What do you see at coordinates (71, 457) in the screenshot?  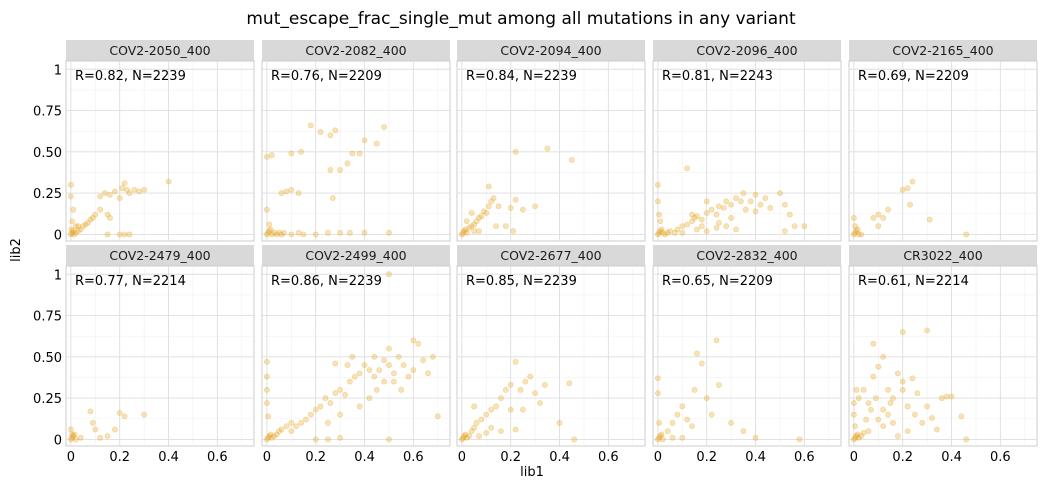 I see `x-tick-label: 0` at bounding box center [71, 457].